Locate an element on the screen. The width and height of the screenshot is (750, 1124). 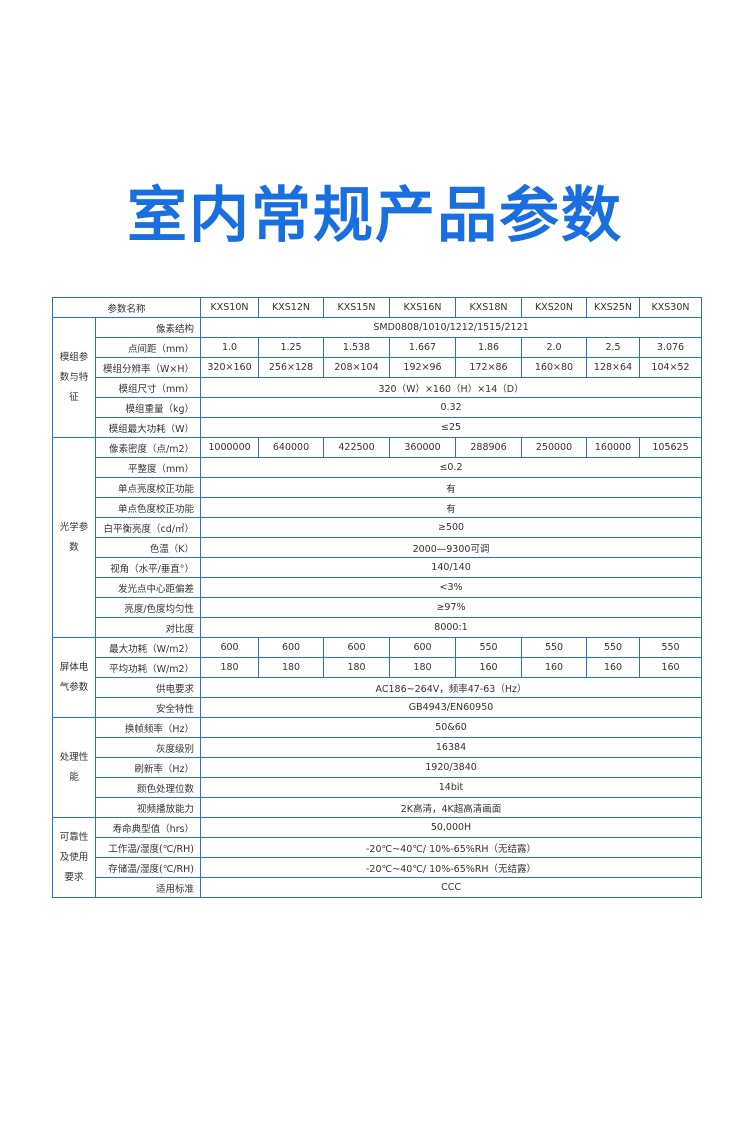
table-row: 处理性能 换帧频率（Hz） 50&60 is located at coordinates (377, 767).